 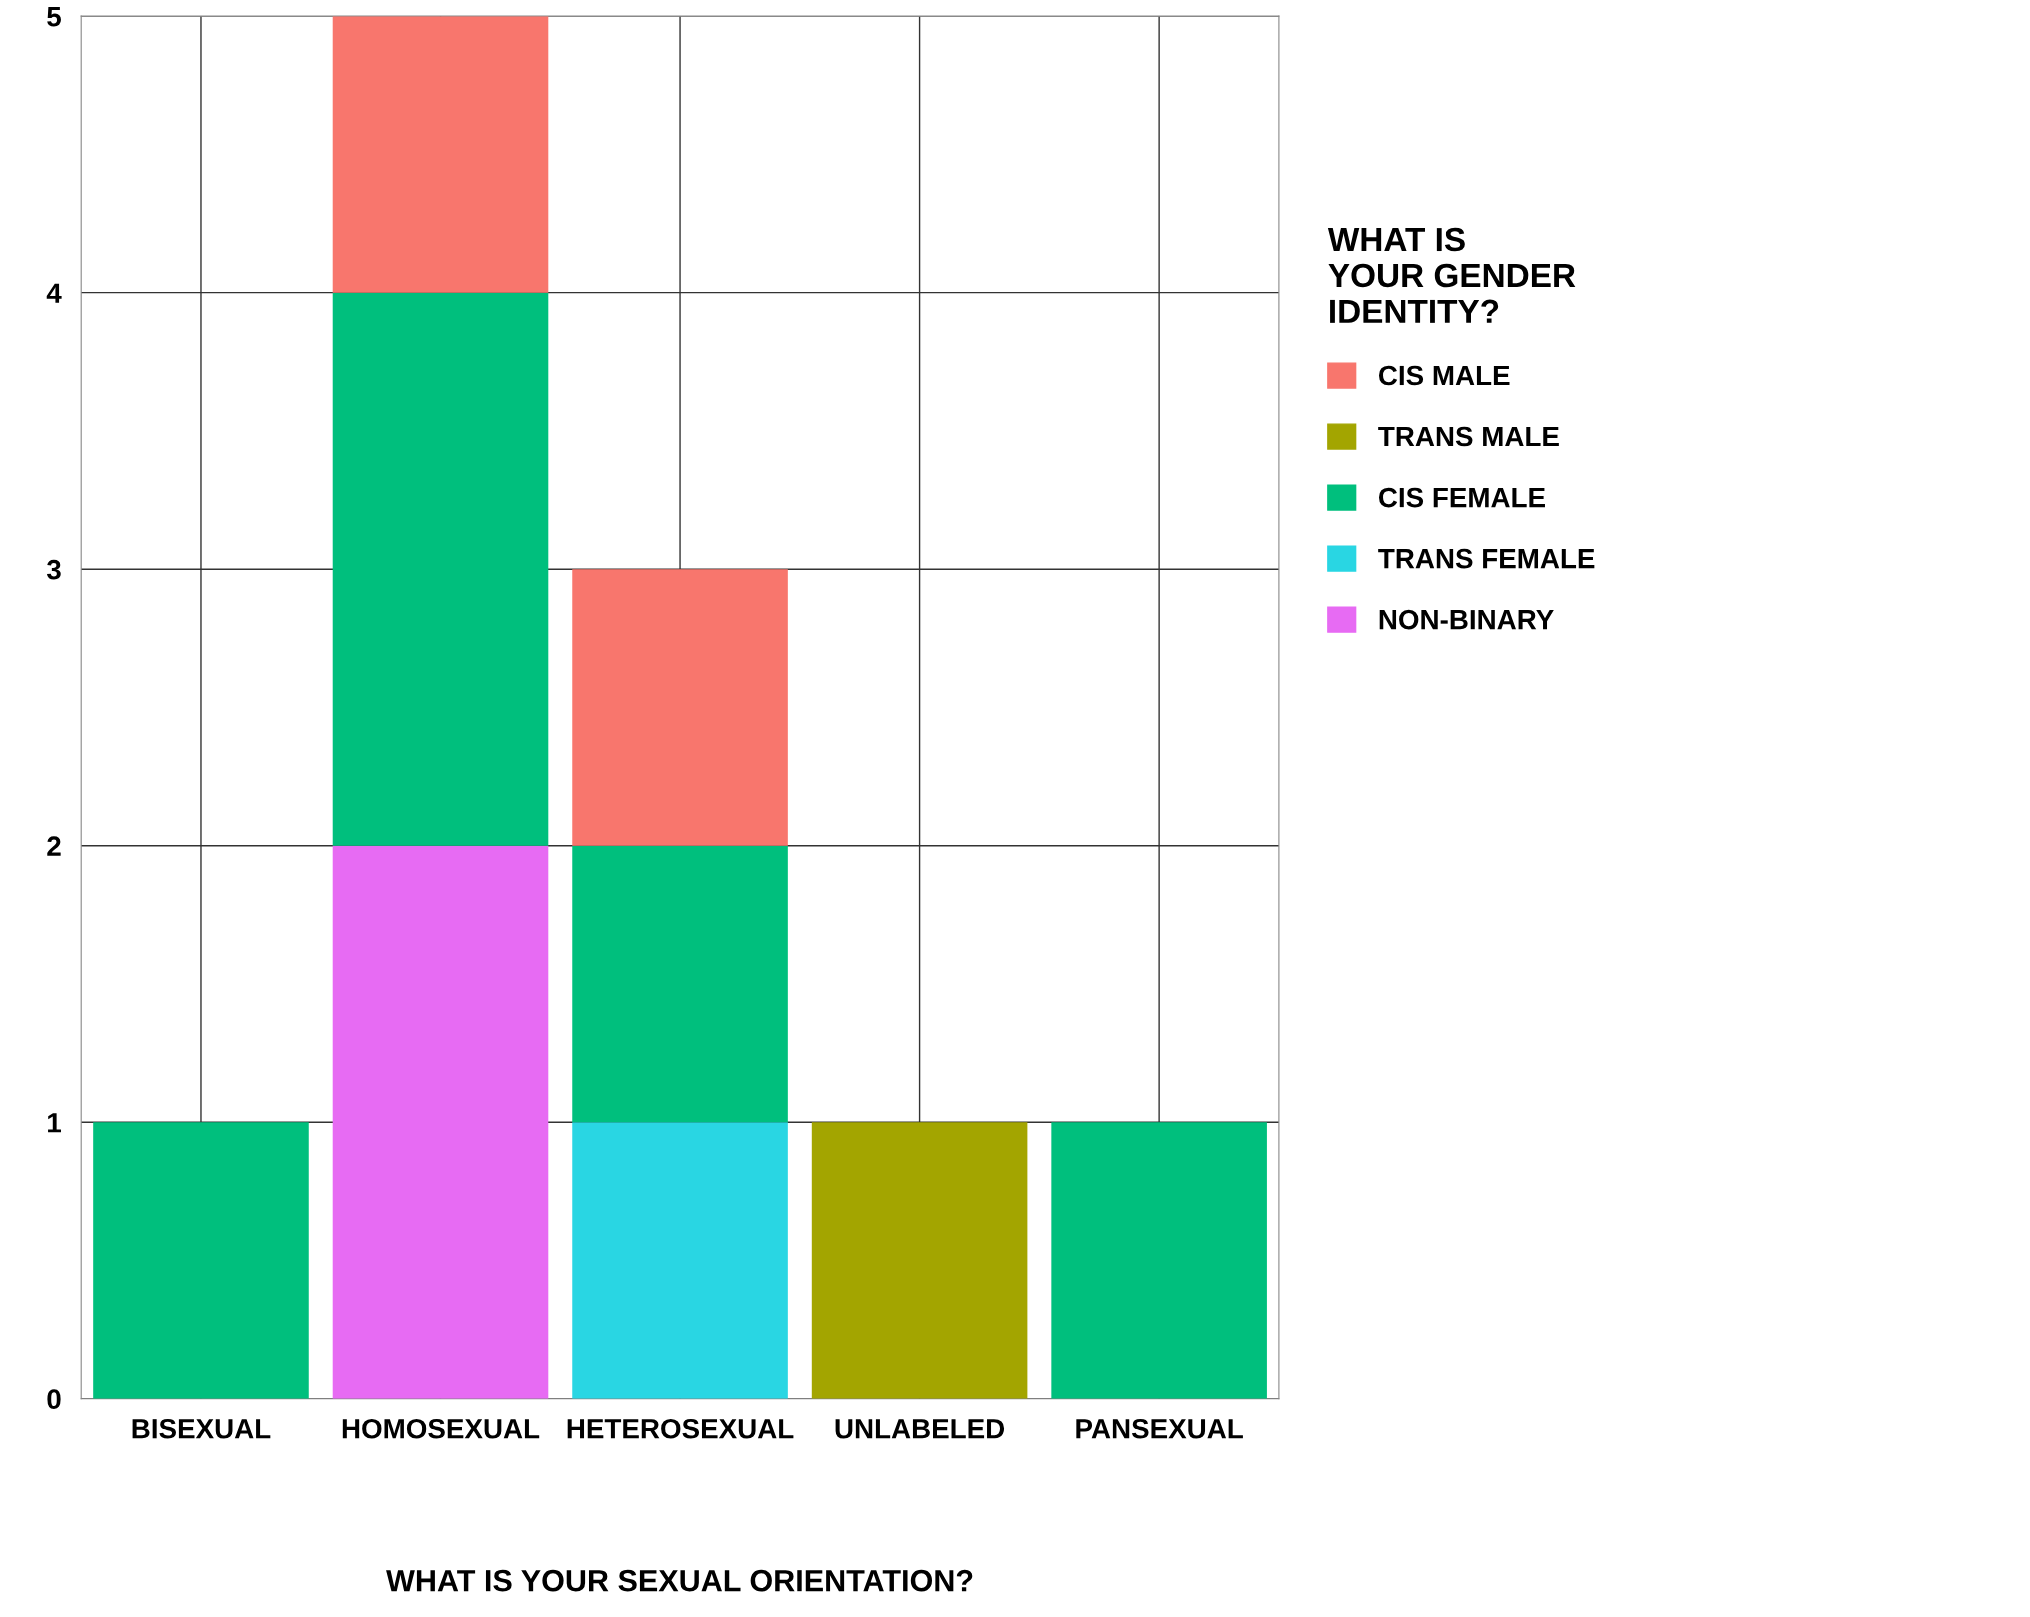 I want to click on legend-label: CIS MALE, so click(x=1444, y=375).